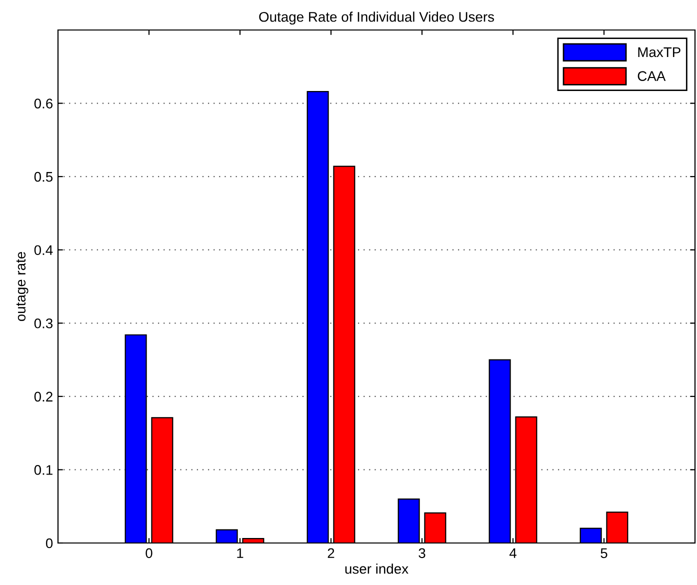  What do you see at coordinates (240, 553) in the screenshot?
I see `x-tick-label: 1` at bounding box center [240, 553].